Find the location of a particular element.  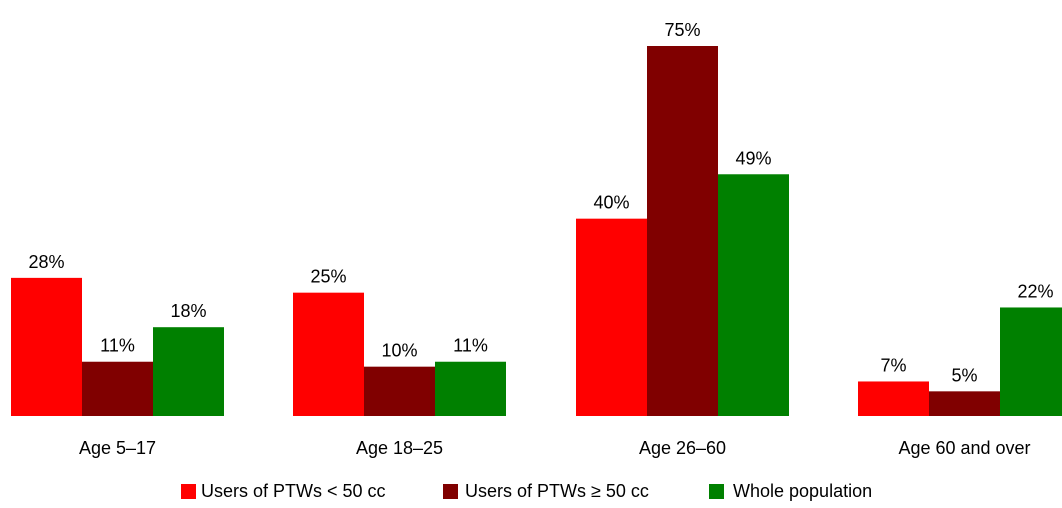

bar-age-60-and-over-users-of-ptws-ge-50-cc is located at coordinates (964, 403).